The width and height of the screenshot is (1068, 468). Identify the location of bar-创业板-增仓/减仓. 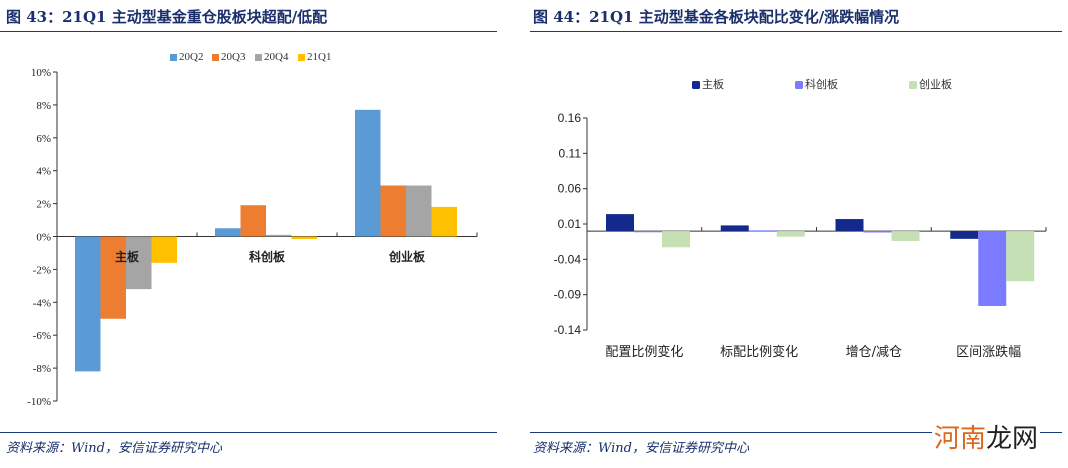
(905, 236).